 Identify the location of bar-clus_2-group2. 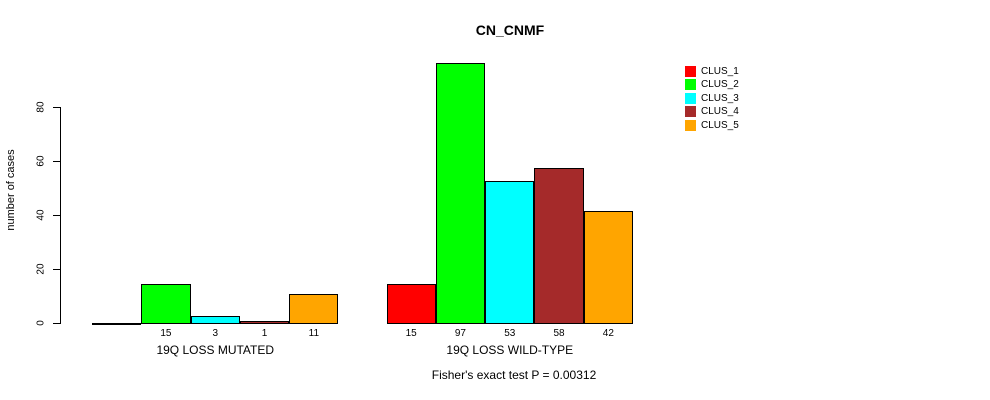
(460, 193).